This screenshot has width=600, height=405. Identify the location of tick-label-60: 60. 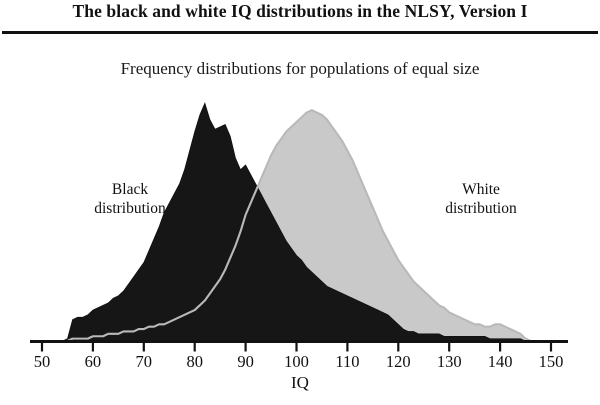
(93, 361).